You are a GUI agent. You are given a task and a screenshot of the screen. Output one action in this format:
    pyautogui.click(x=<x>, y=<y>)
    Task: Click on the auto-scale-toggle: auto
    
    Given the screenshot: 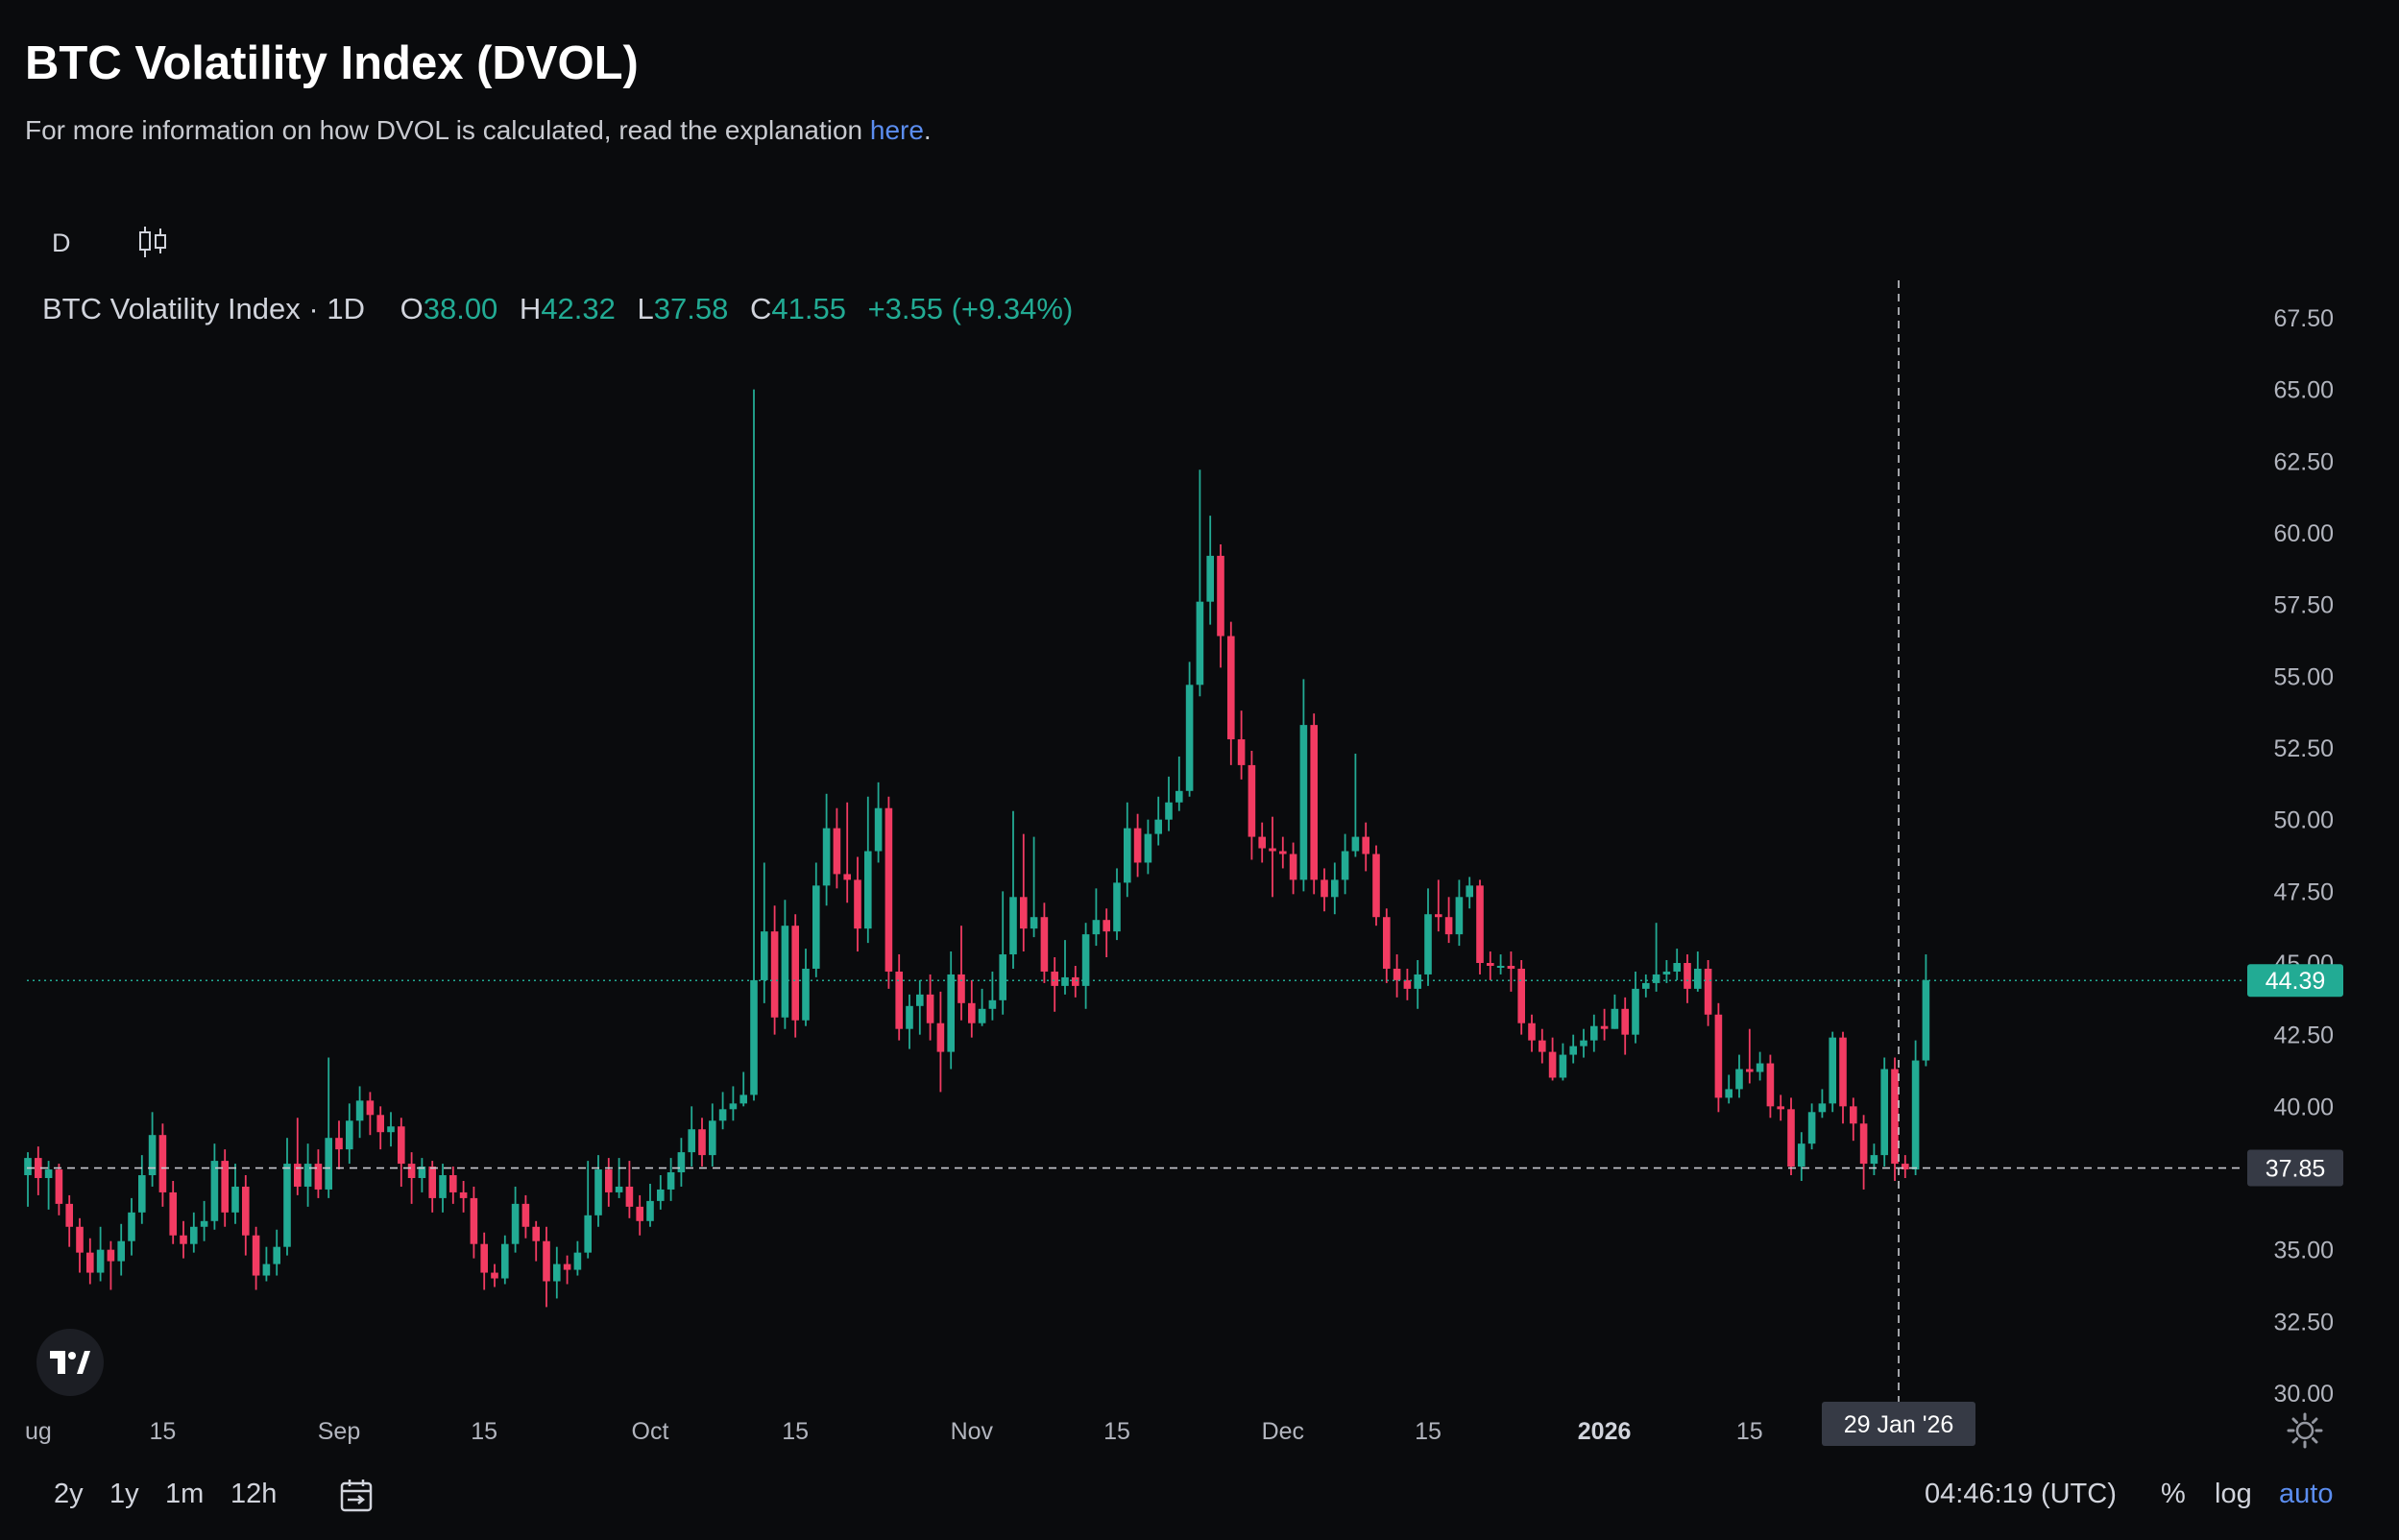 What is the action you would take?
    pyautogui.click(x=2307, y=1494)
    